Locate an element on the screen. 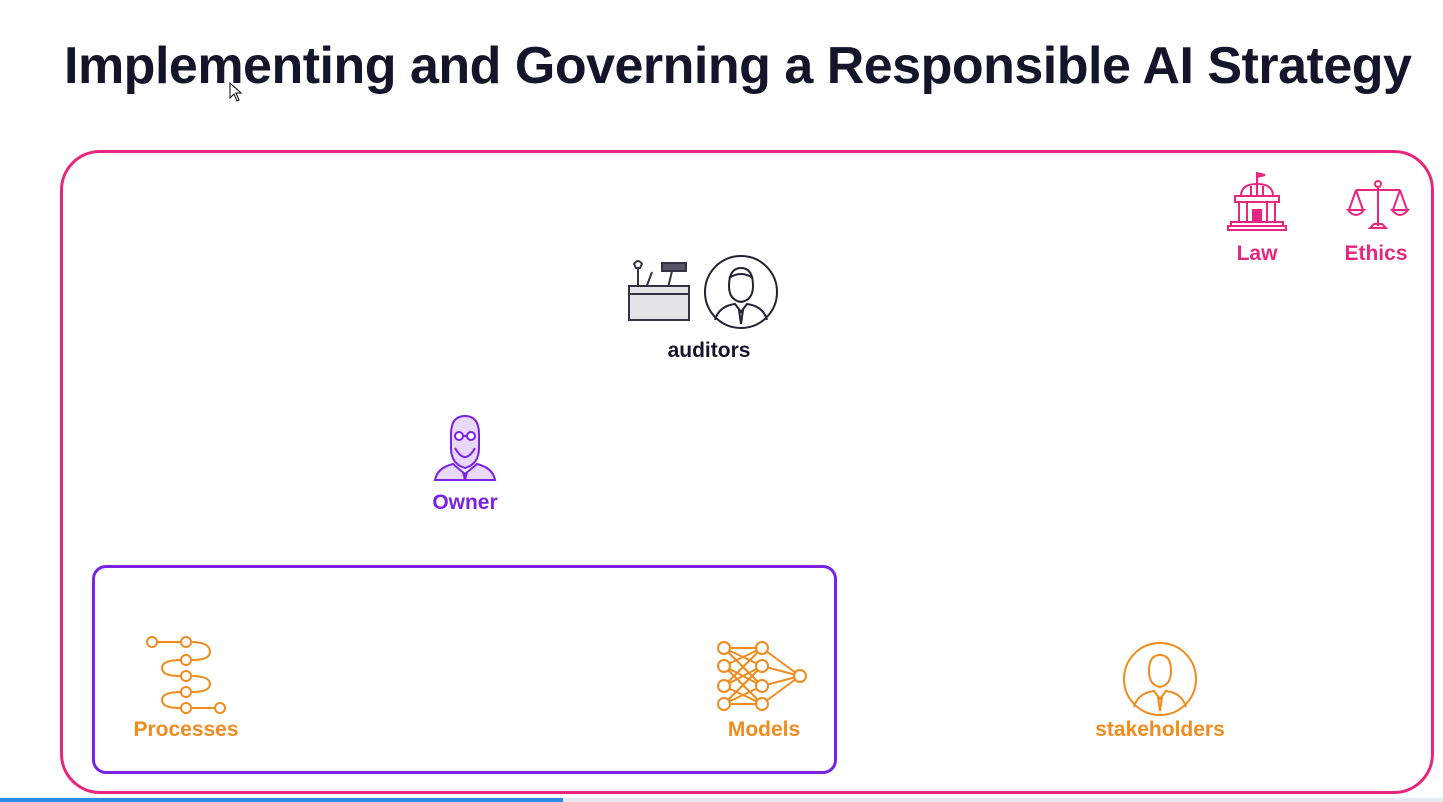 The height and width of the screenshot is (802, 1443). stakeholders-label: stakeholders is located at coordinates (1160, 729).